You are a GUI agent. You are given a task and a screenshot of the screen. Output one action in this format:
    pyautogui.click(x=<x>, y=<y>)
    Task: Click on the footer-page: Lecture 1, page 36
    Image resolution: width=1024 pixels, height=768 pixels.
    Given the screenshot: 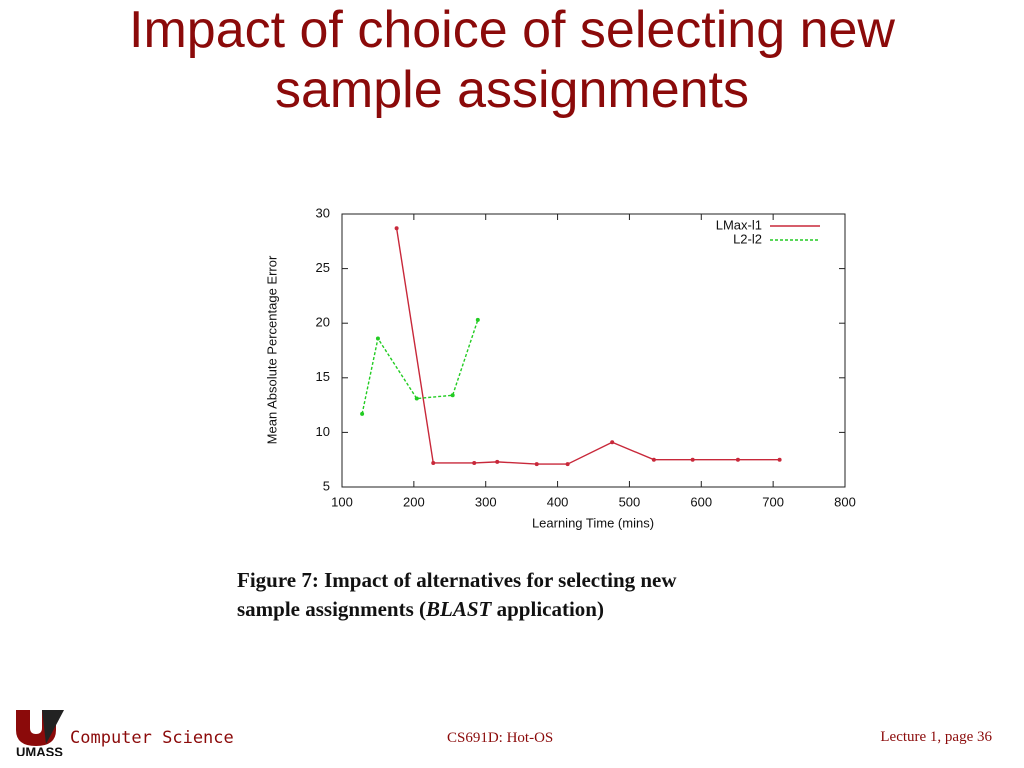 What is the action you would take?
    pyautogui.click(x=936, y=737)
    